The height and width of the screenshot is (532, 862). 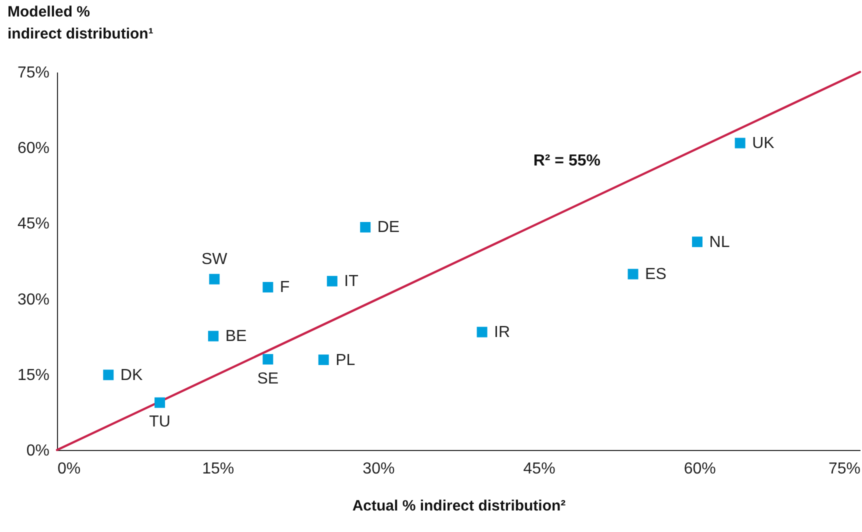 What do you see at coordinates (655, 275) in the screenshot?
I see `annotation: ES` at bounding box center [655, 275].